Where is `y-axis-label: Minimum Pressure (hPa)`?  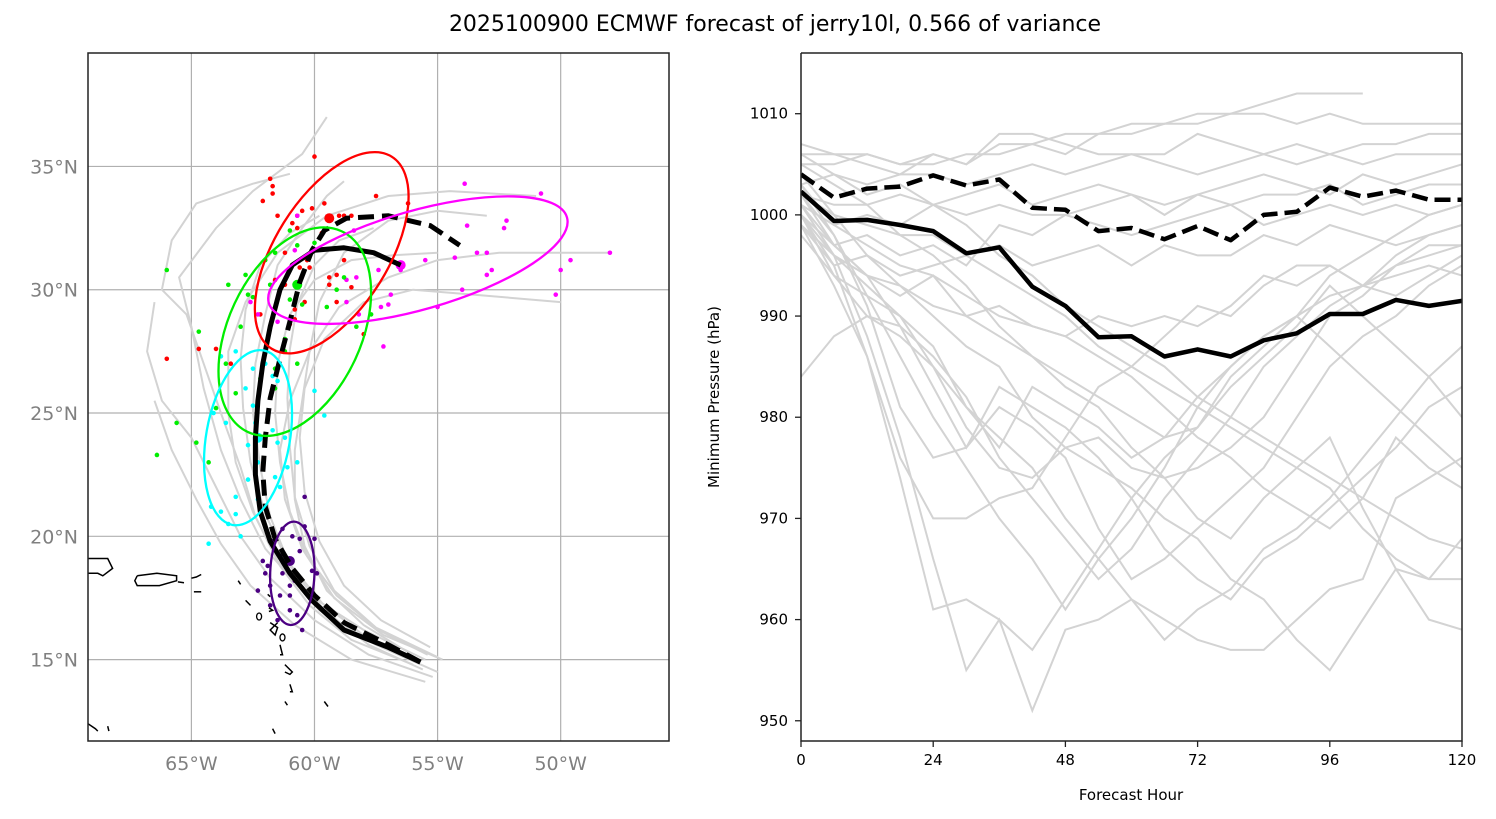
y-axis-label: Minimum Pressure (hPa) is located at coordinates (714, 397).